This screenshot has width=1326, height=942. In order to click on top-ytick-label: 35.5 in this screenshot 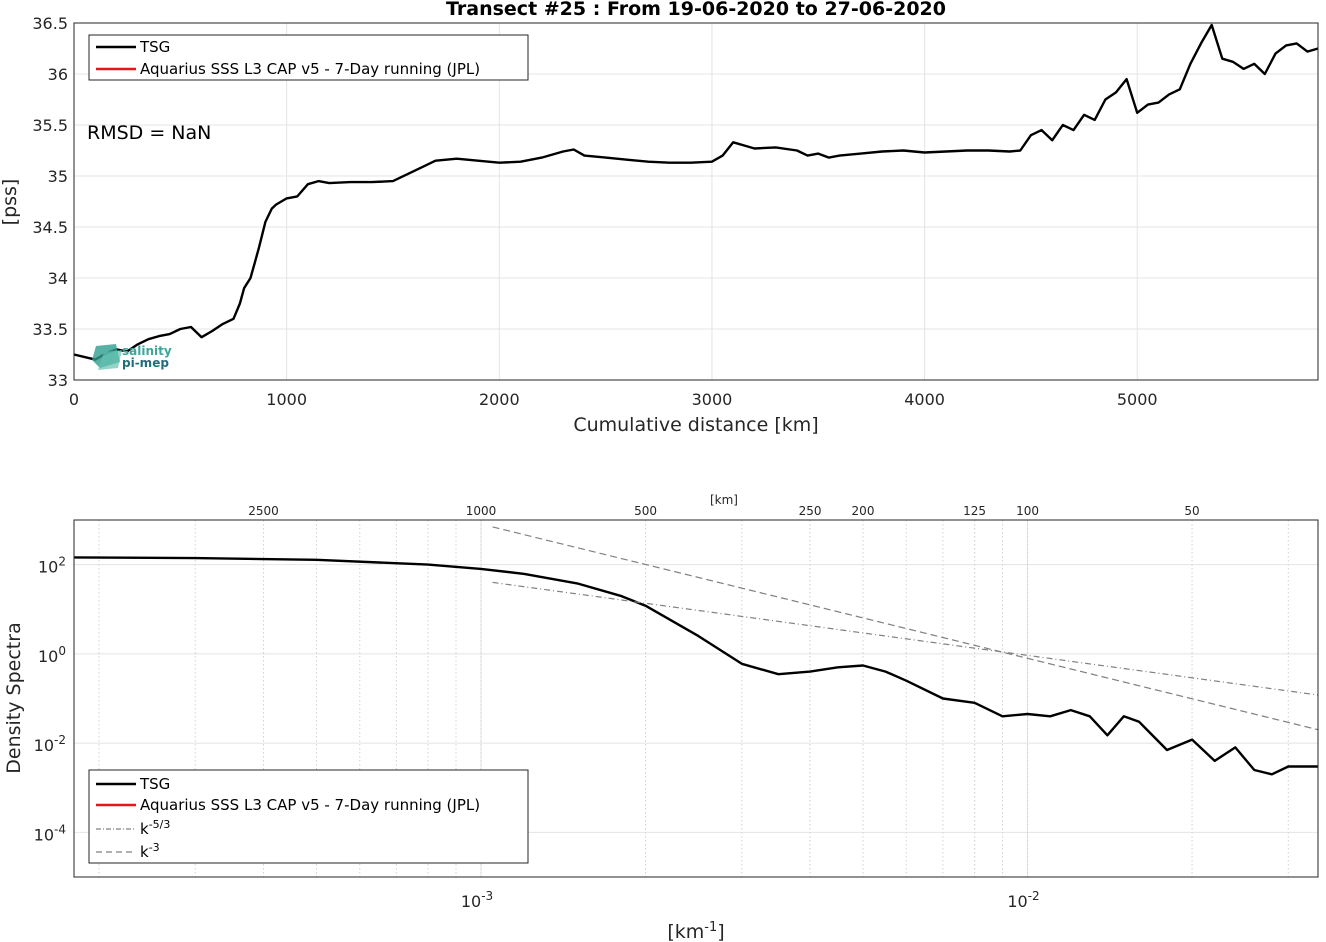, I will do `click(50, 125)`.